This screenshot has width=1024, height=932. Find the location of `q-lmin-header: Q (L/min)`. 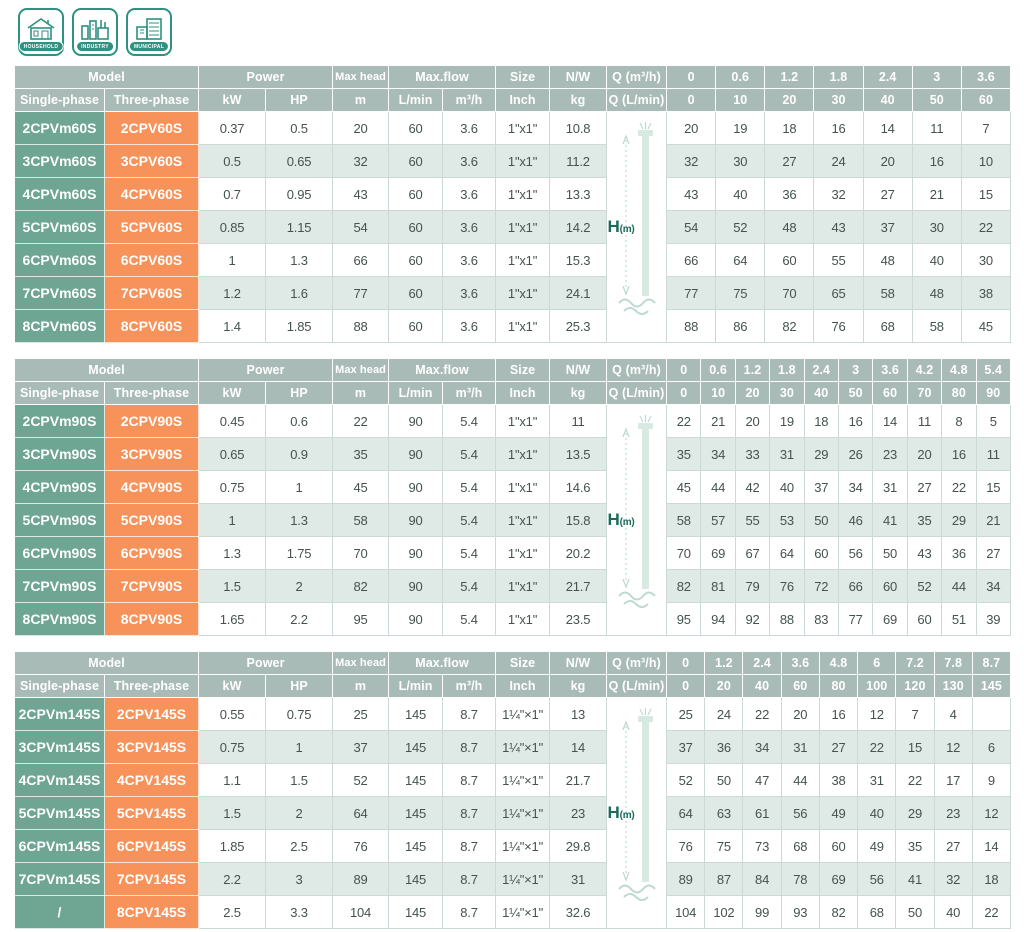

q-lmin-header: Q (L/min) is located at coordinates (637, 100).